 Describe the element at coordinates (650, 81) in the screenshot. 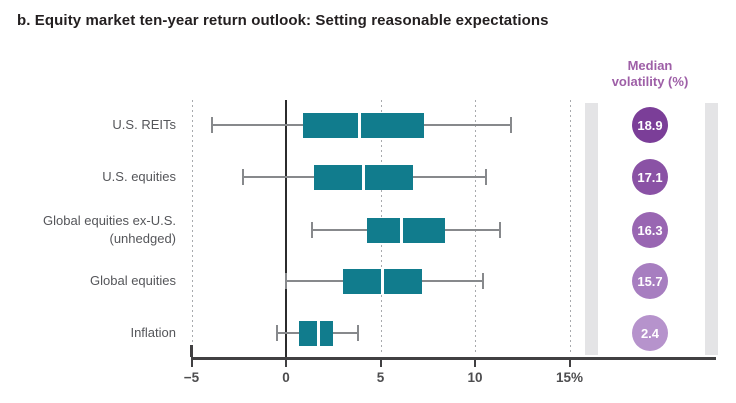

I see `volatility-header-line2: volatility (%)` at that location.